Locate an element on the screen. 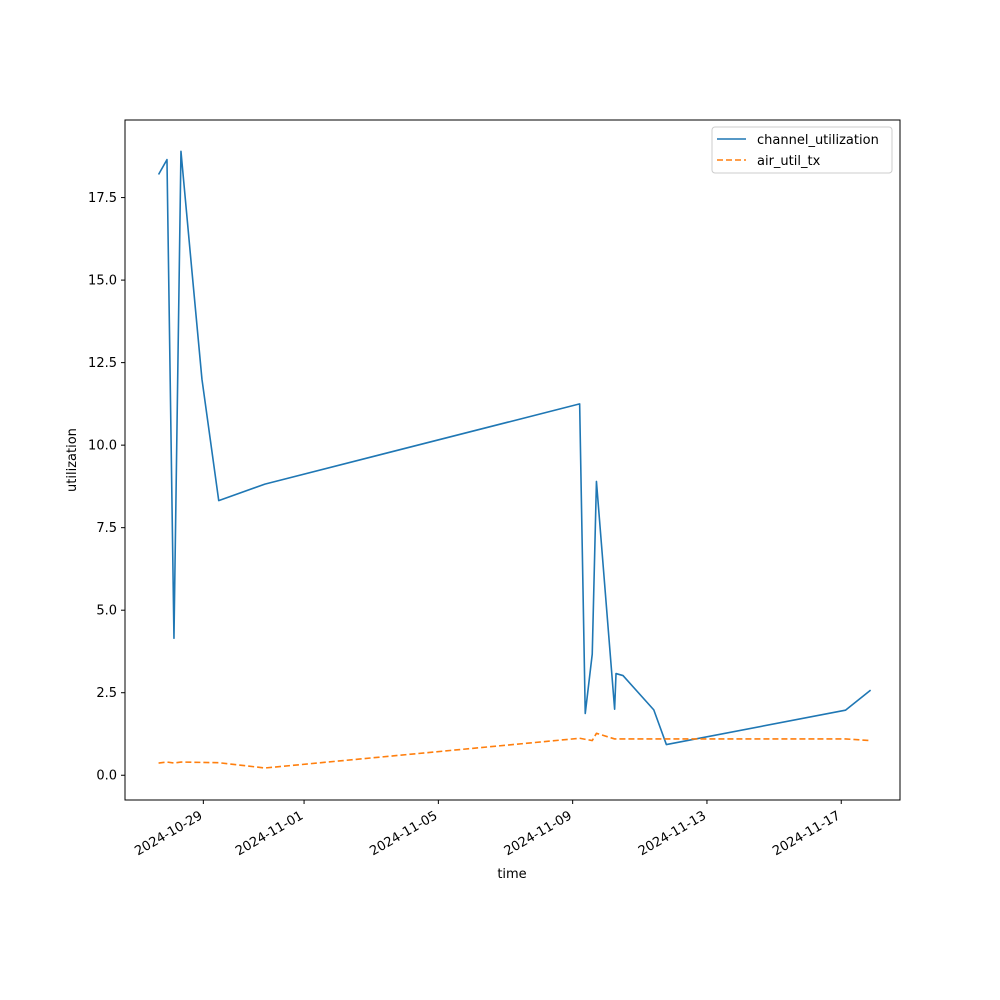  y-tick-label: 17.5 is located at coordinates (102, 198).